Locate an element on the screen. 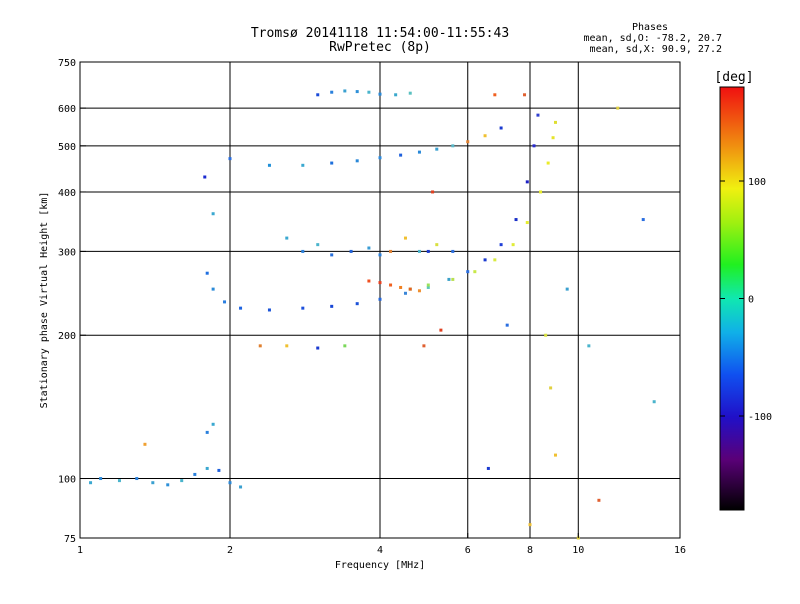 The height and width of the screenshot is (604, 800). x-tick-label: 4 is located at coordinates (380, 550).